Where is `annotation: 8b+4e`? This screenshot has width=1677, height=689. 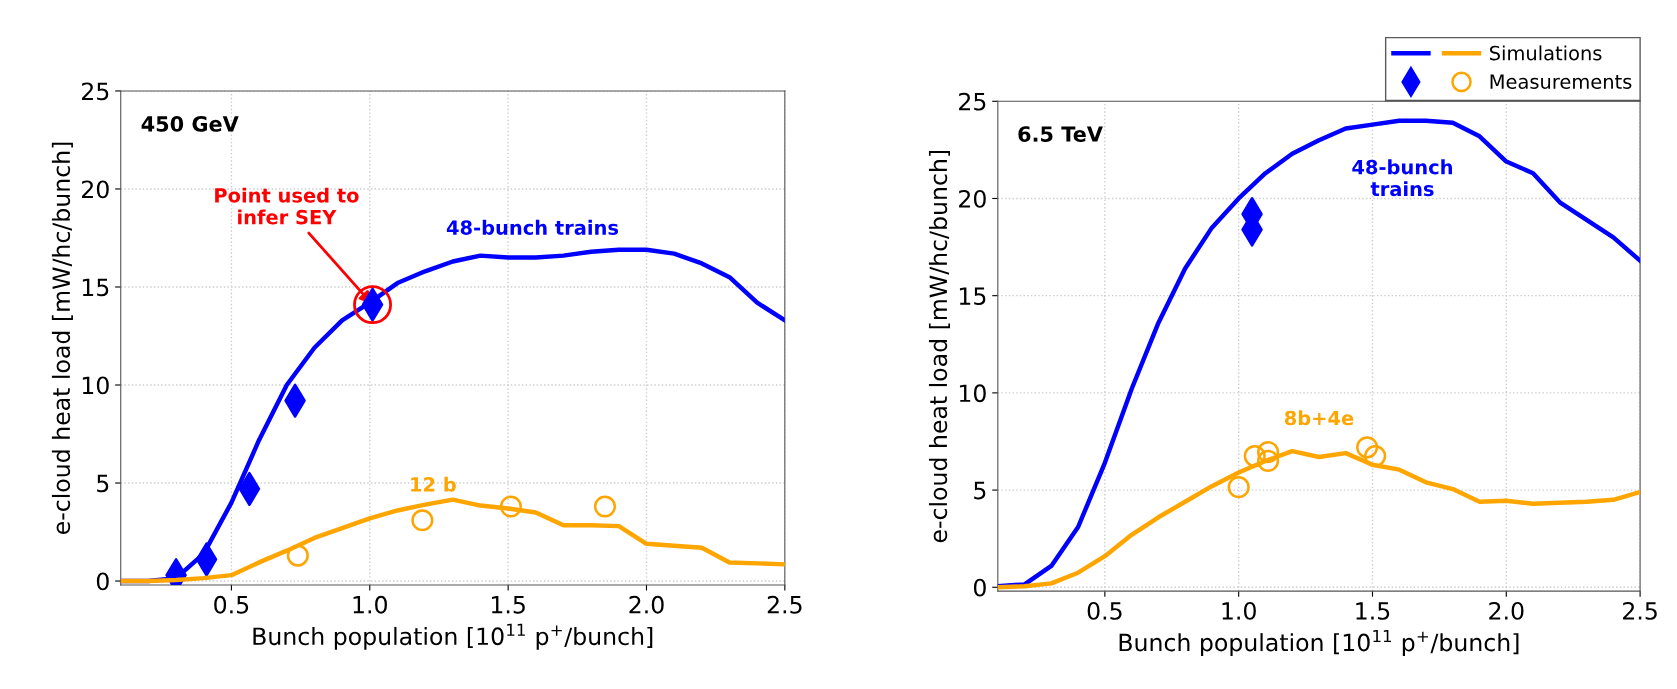
annotation: 8b+4e is located at coordinates (1319, 418).